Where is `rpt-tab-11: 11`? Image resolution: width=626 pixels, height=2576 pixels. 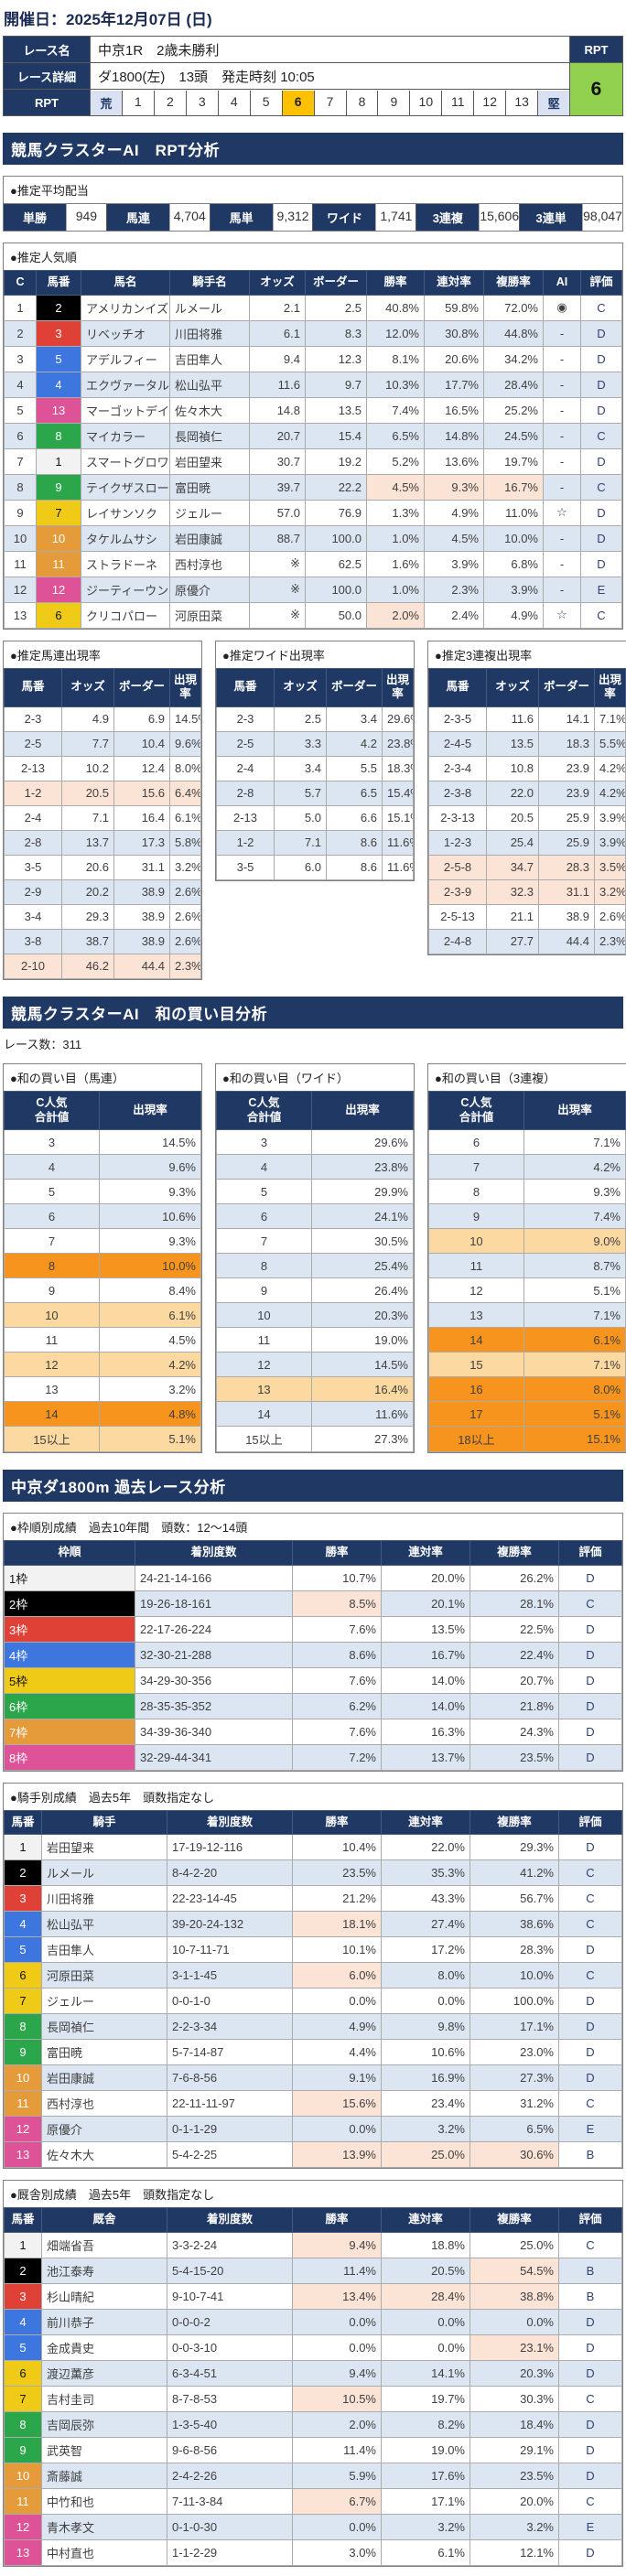 rpt-tab-11: 11 is located at coordinates (457, 102).